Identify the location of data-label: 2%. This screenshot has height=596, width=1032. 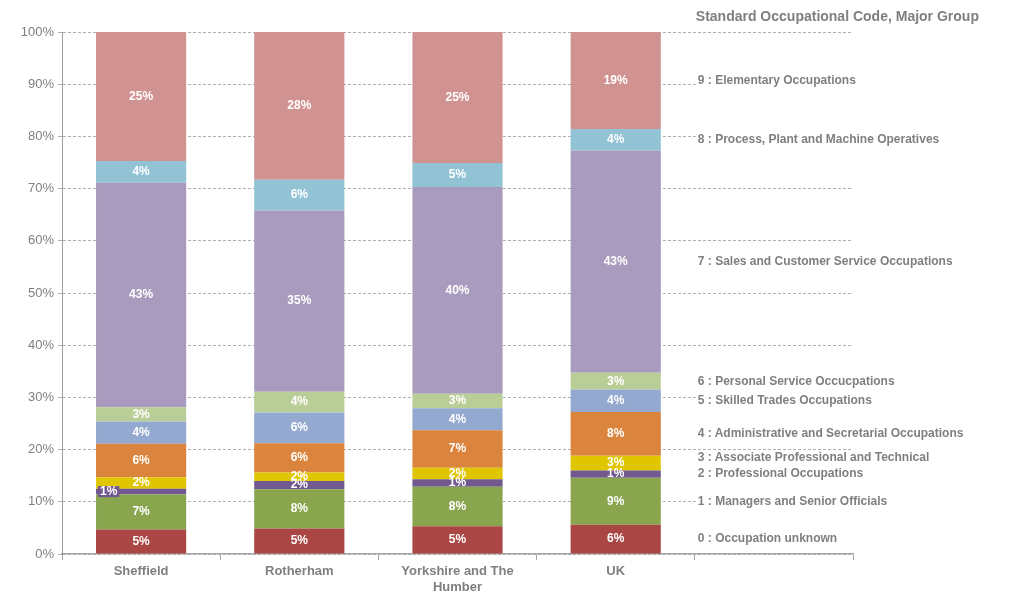
(141, 482).